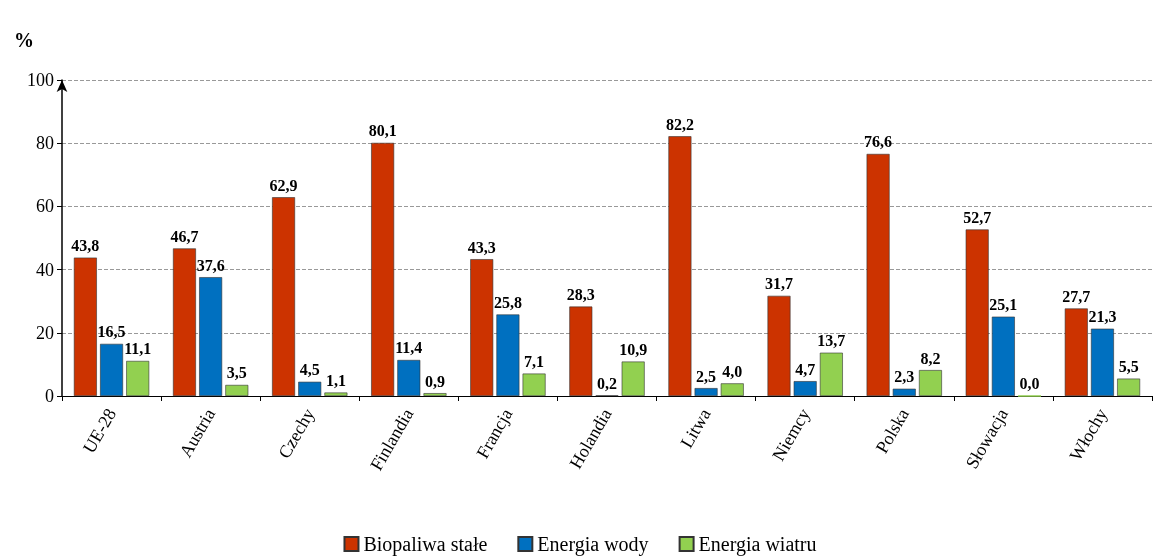  Describe the element at coordinates (210, 265) in the screenshot. I see `data-label: 37,6` at that location.